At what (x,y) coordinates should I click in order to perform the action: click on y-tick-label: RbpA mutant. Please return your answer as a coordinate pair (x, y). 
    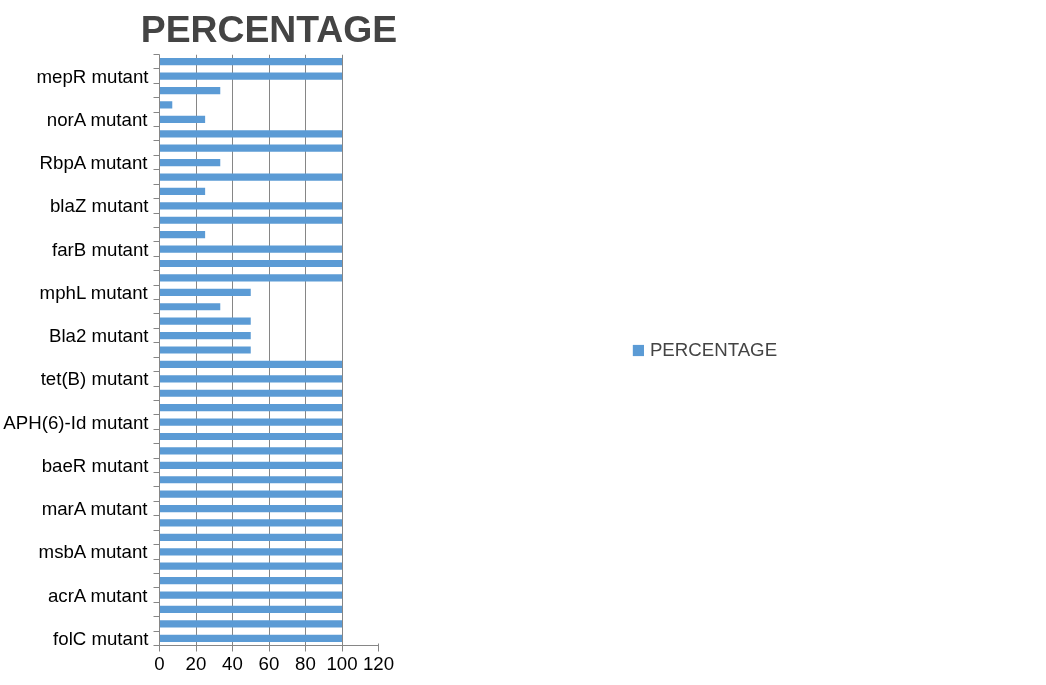
    Looking at the image, I should click on (94, 163).